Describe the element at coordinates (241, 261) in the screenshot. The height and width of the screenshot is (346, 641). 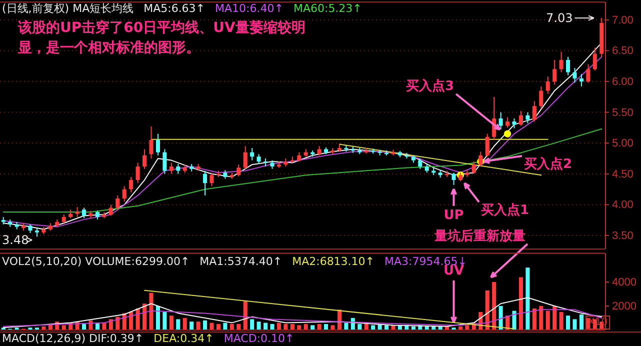
I see `annotation: MA1:5374.40↑` at that location.